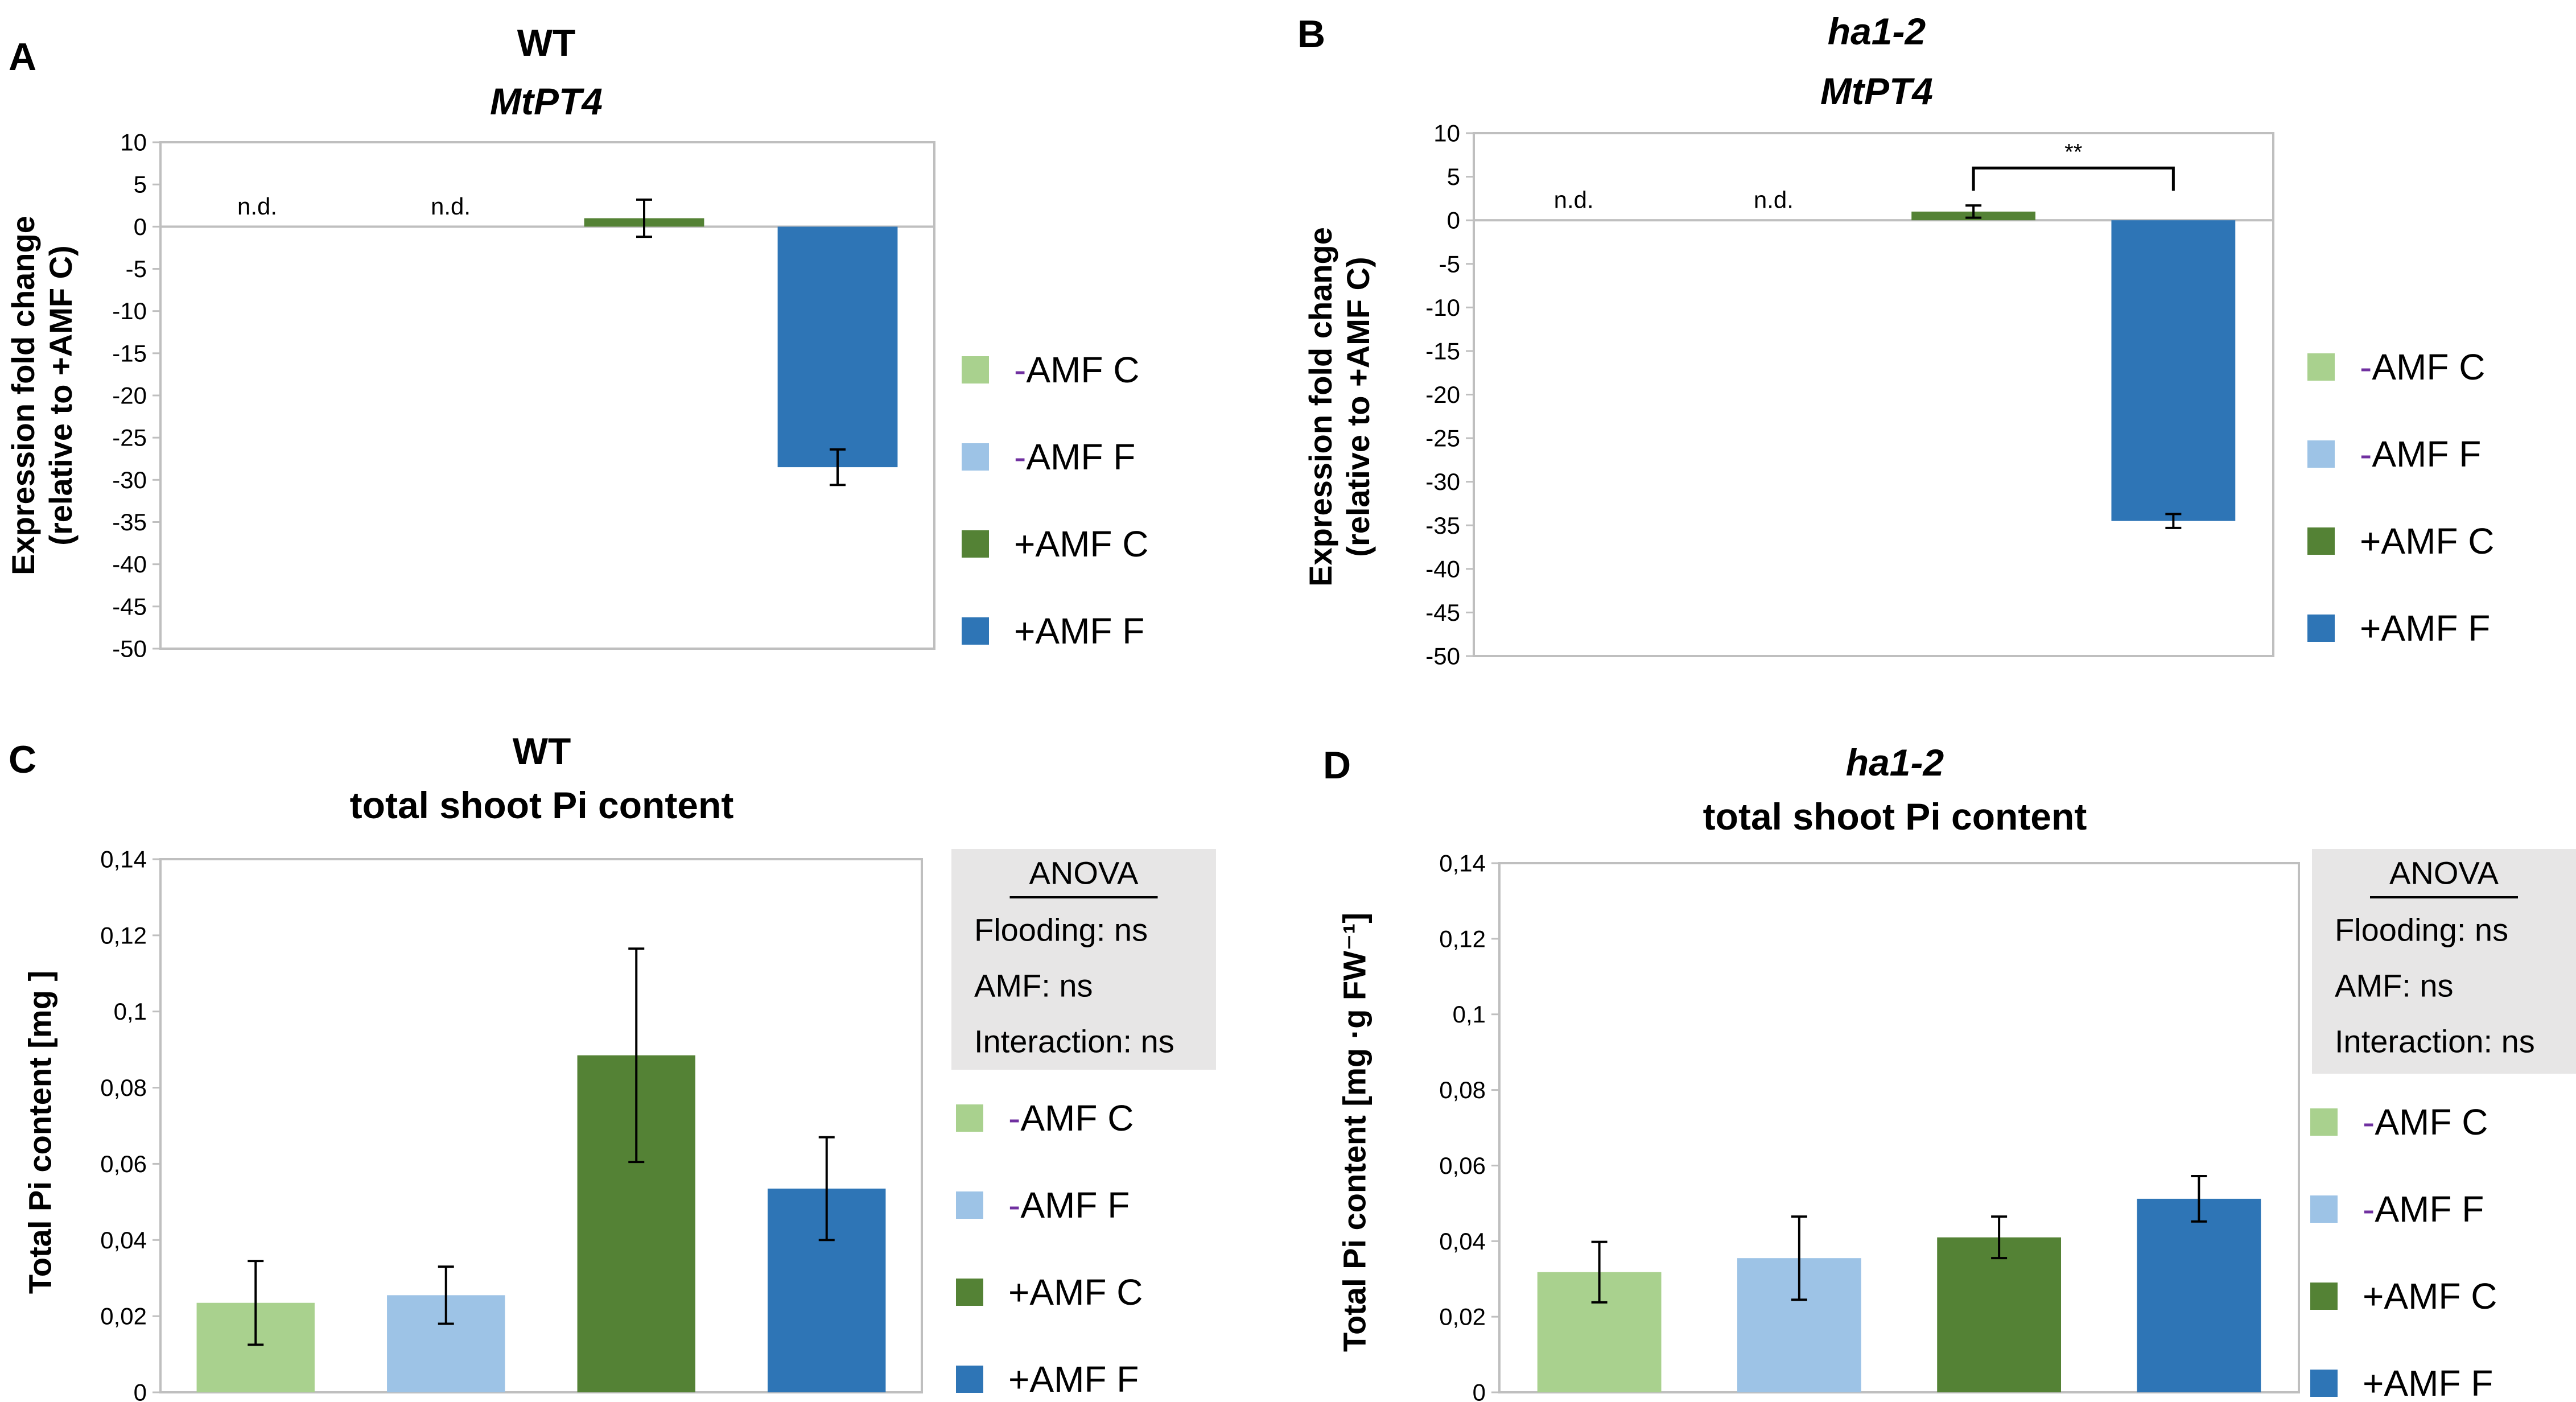 The height and width of the screenshot is (1402, 2576). Describe the element at coordinates (1442, 568) in the screenshot. I see `y-tick-label: -40` at that location.